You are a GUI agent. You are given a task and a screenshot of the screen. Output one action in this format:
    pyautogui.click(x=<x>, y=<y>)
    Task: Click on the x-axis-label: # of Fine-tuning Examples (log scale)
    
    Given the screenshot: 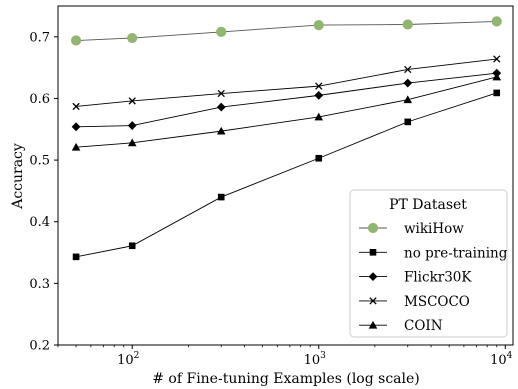 What is the action you would take?
    pyautogui.click(x=286, y=379)
    